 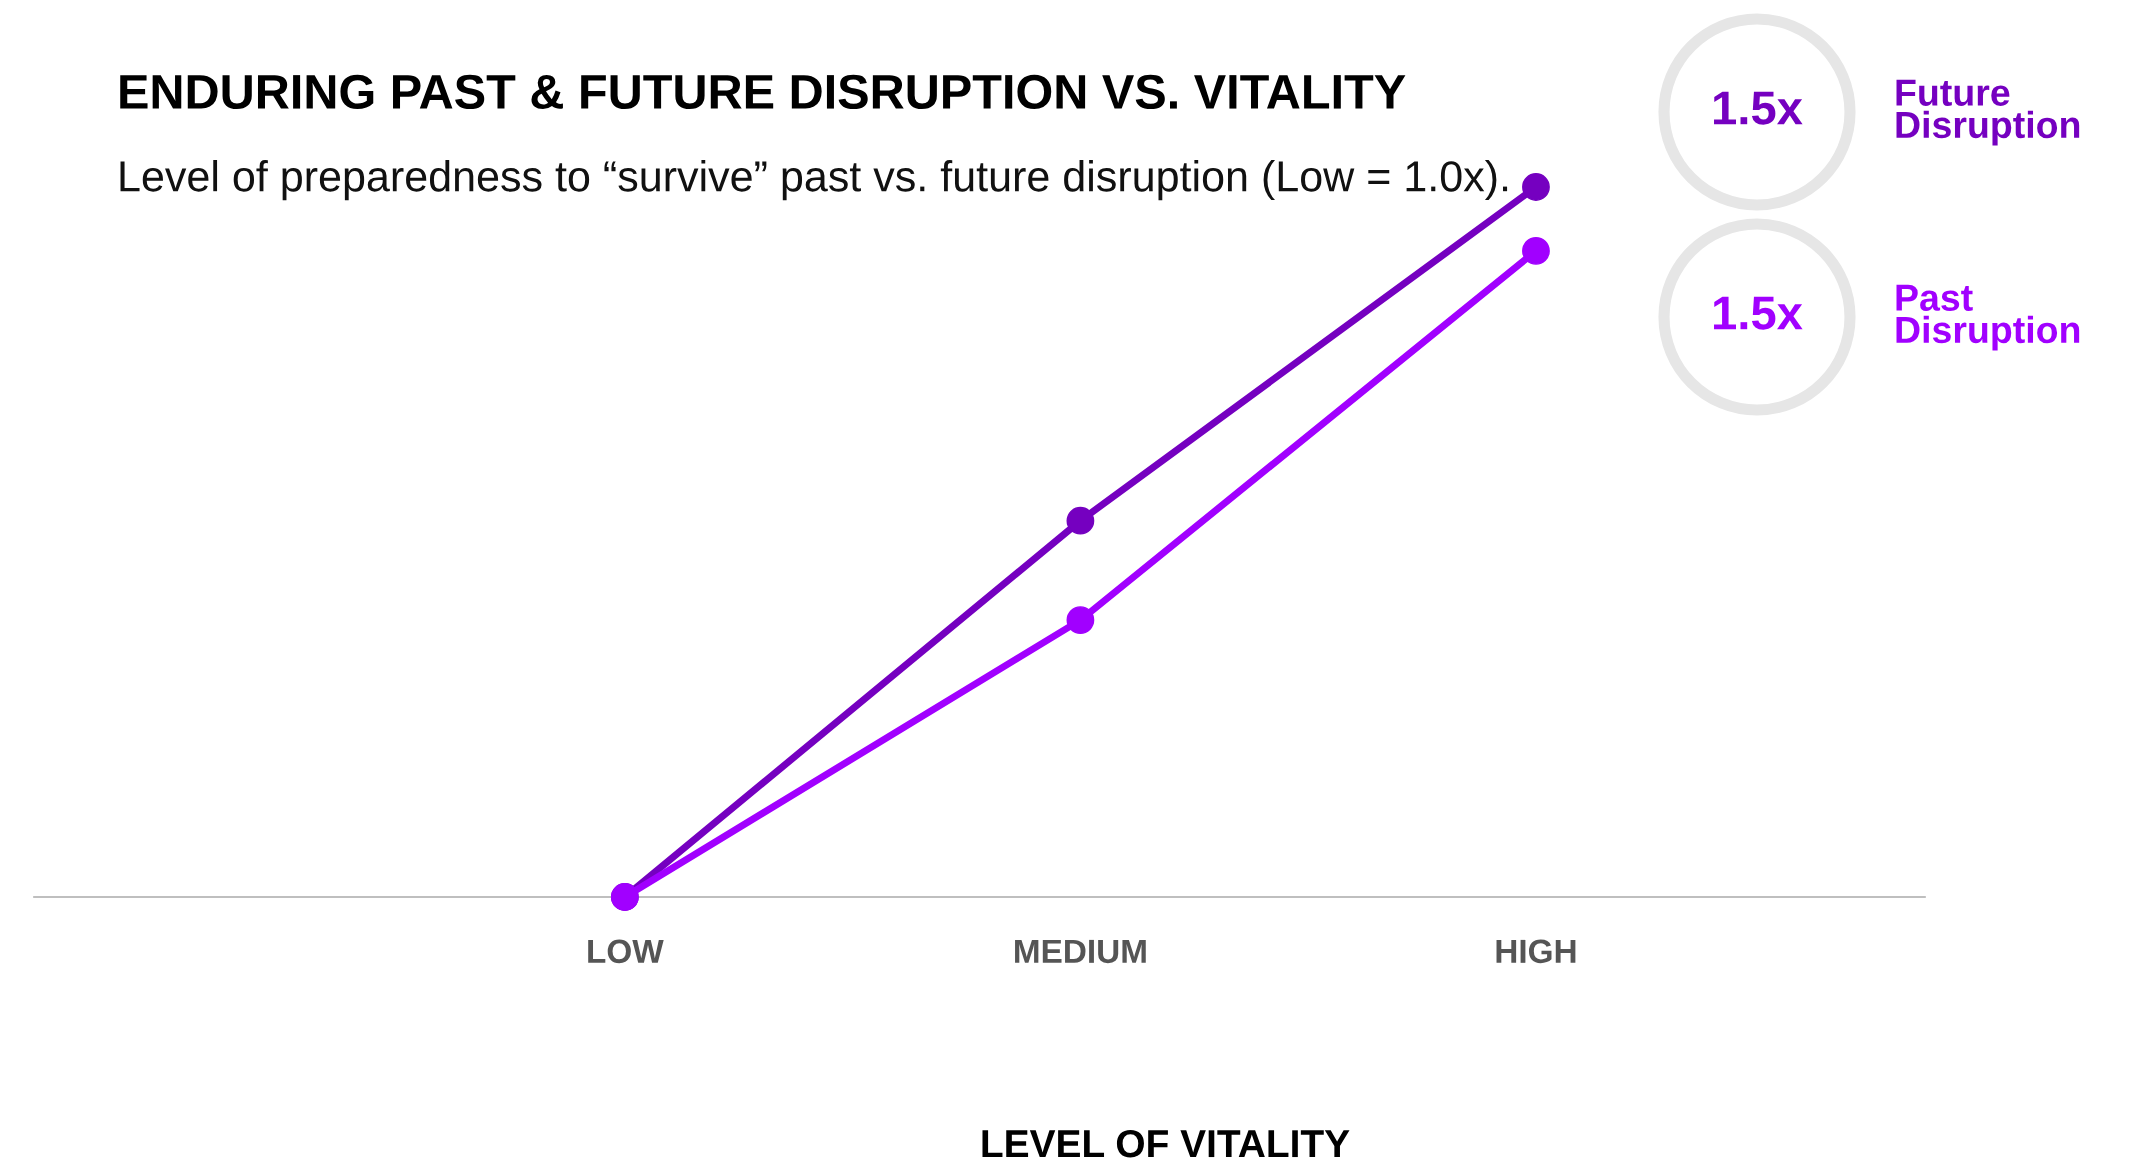 I want to click on text: Future Disruption, so click(x=1988, y=112).